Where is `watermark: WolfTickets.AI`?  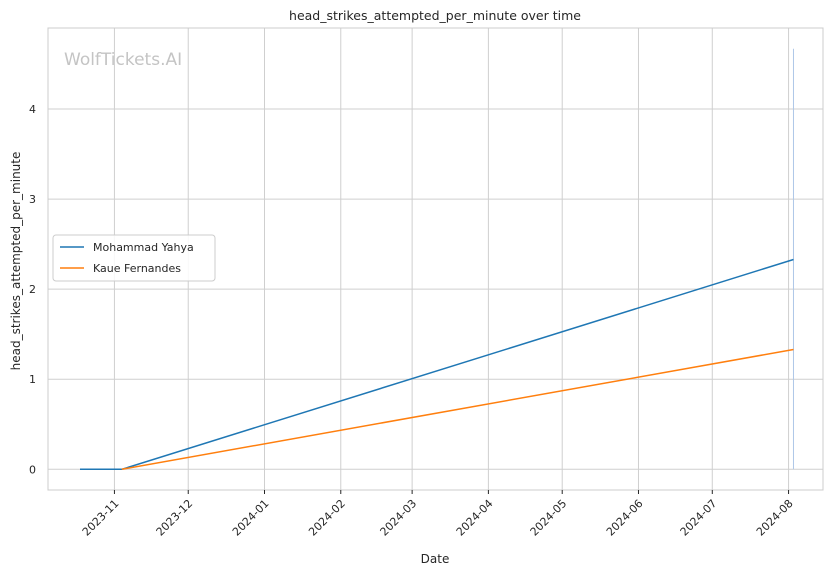
watermark: WolfTickets.AI is located at coordinates (123, 60).